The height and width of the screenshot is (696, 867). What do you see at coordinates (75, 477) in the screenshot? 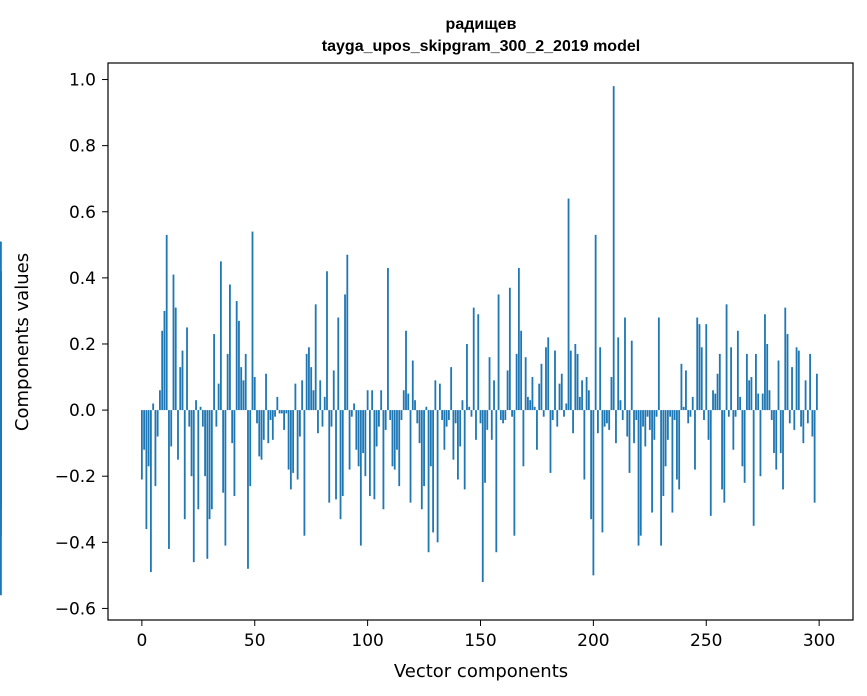
I see `y-tick-label: −0.2` at bounding box center [75, 477].